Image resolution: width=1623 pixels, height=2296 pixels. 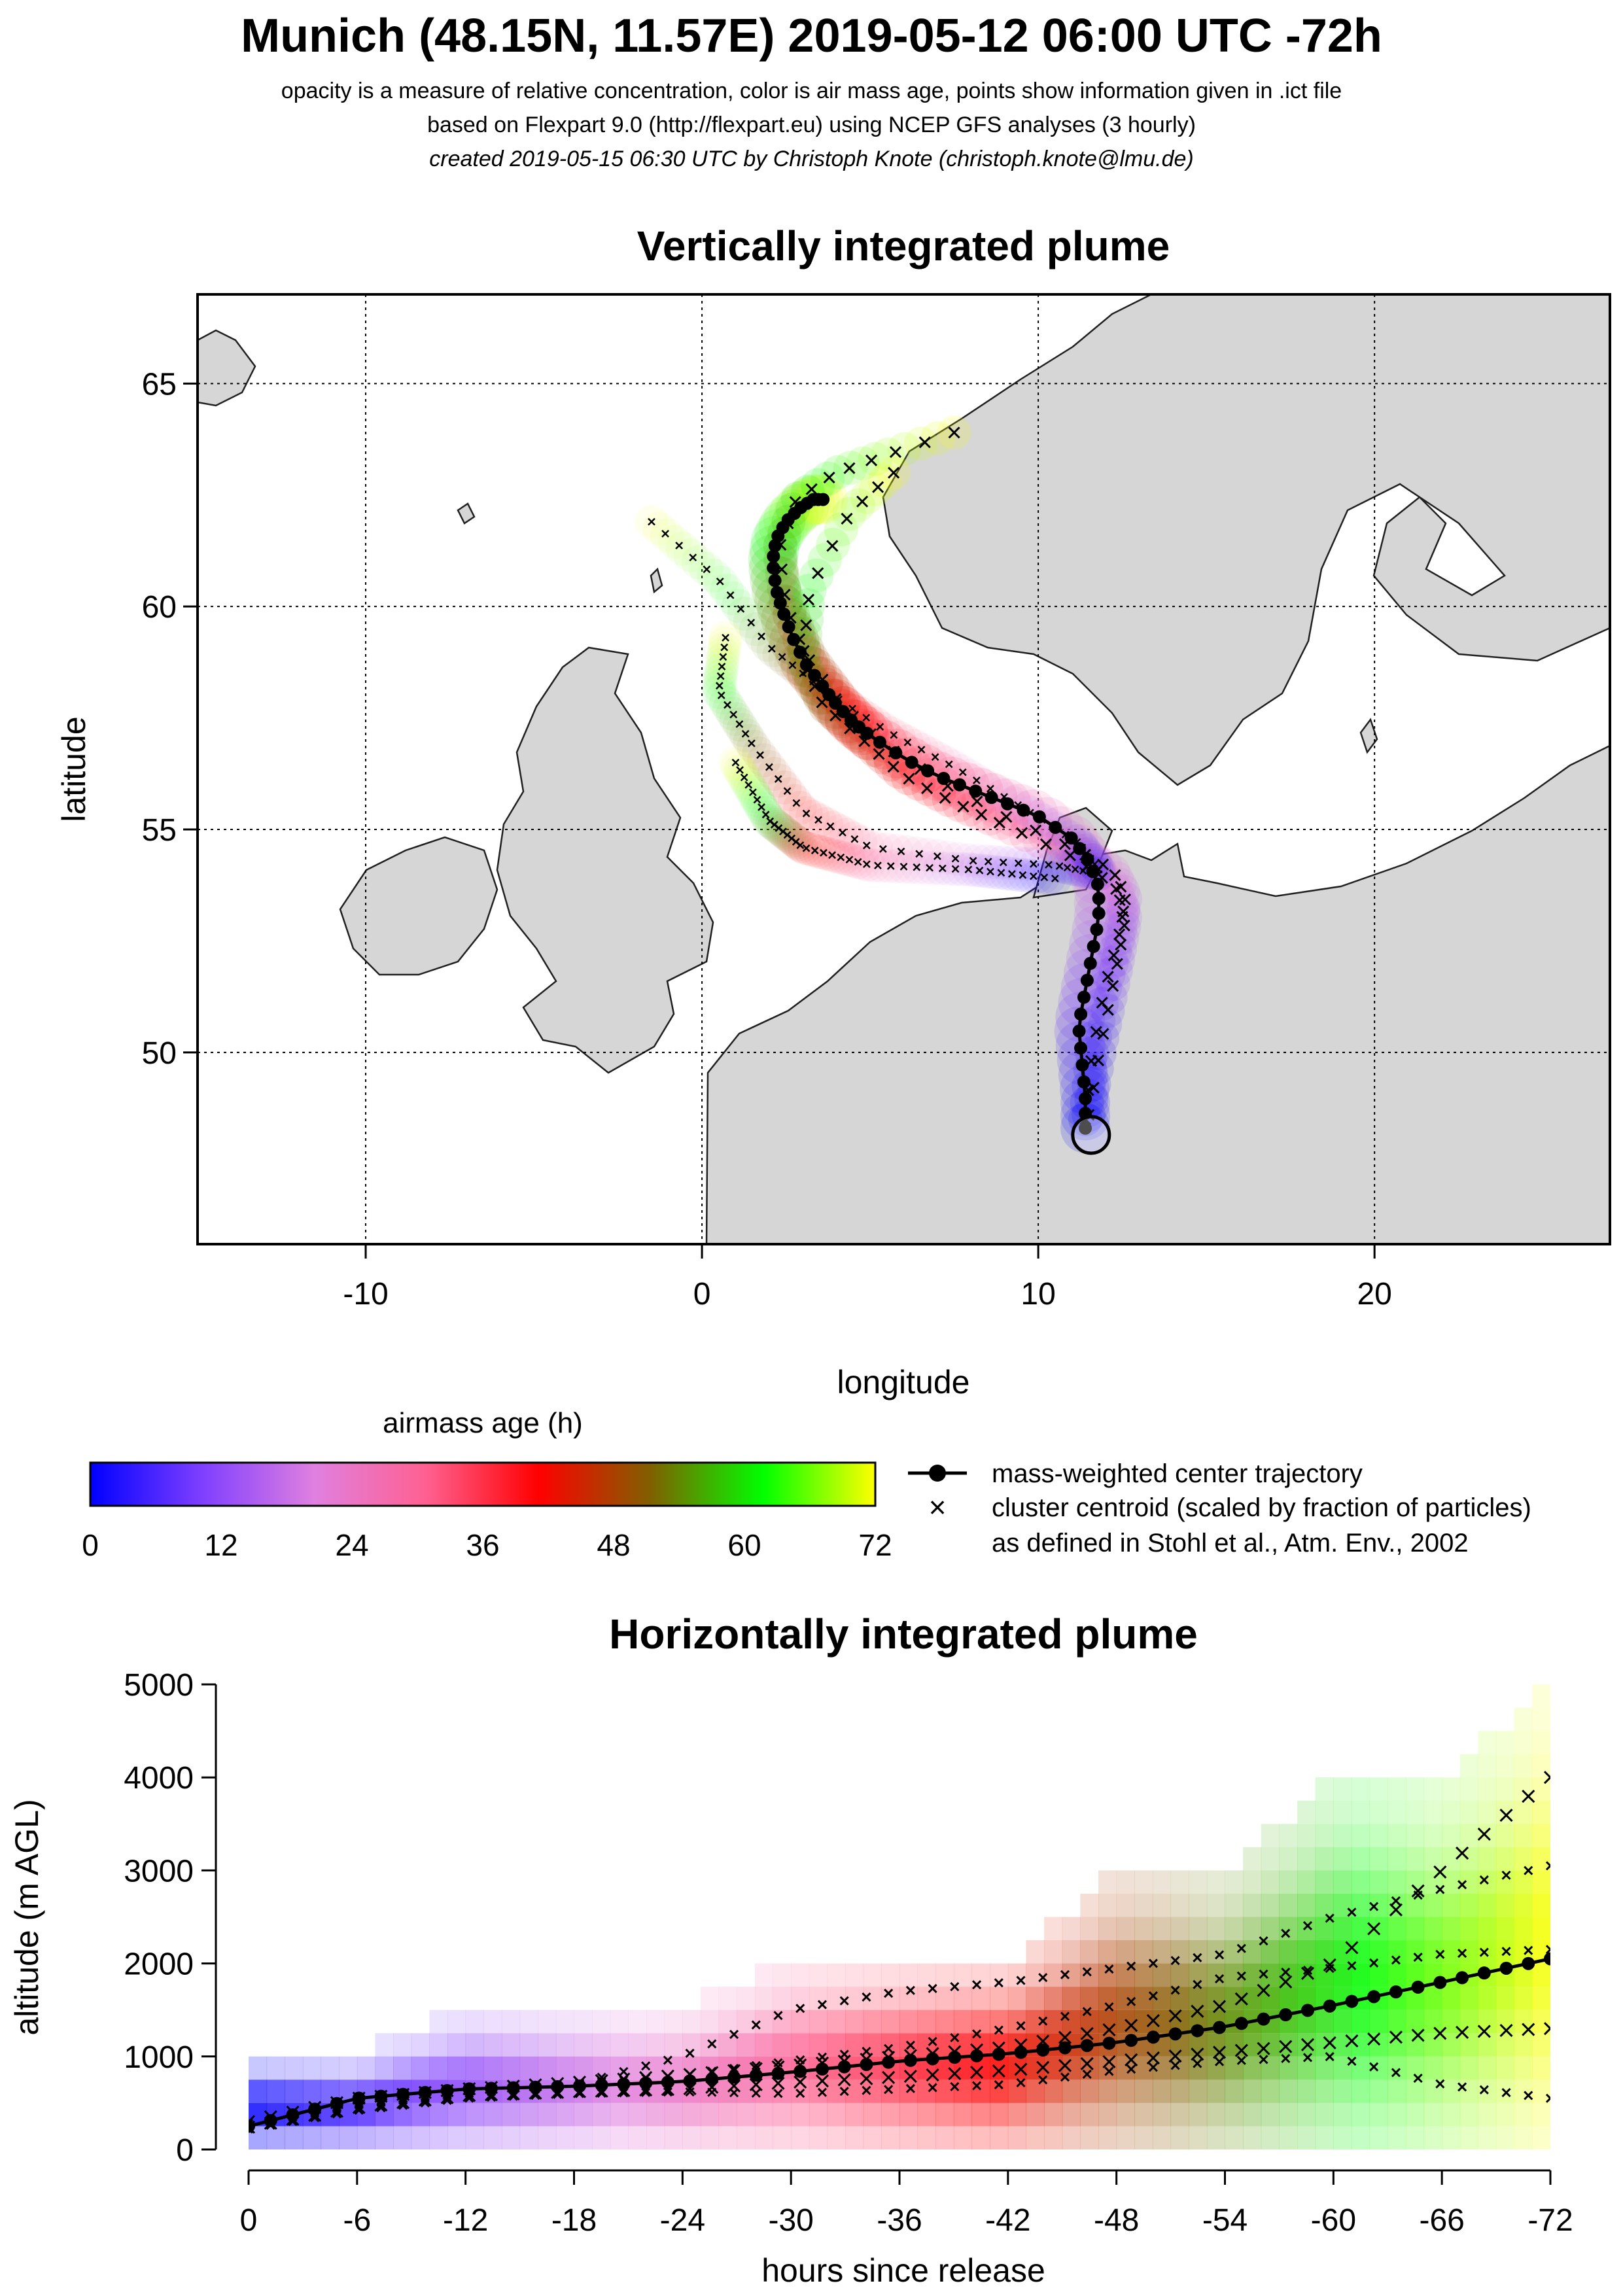 What do you see at coordinates (791, 2220) in the screenshot?
I see `altitude-x-tick-label: -30` at bounding box center [791, 2220].